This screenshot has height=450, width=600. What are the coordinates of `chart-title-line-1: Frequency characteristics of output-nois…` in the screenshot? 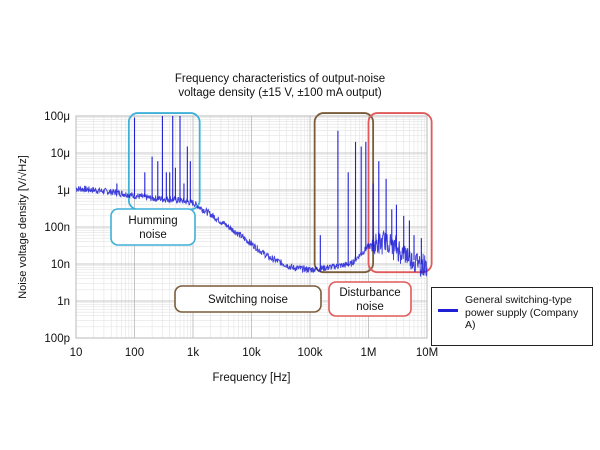 It's located at (280, 79).